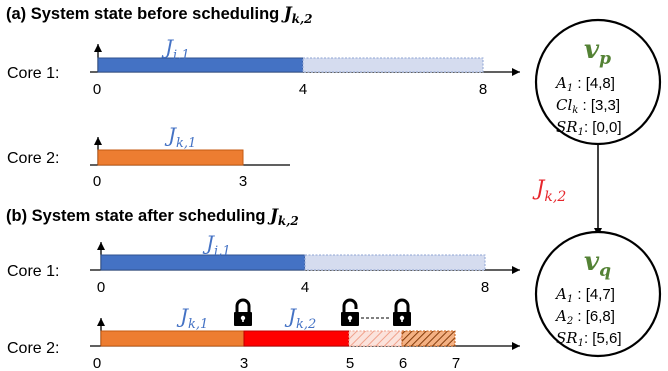 This screenshot has width=668, height=371. I want to click on core1-label-a: Core 1:, so click(33, 73).